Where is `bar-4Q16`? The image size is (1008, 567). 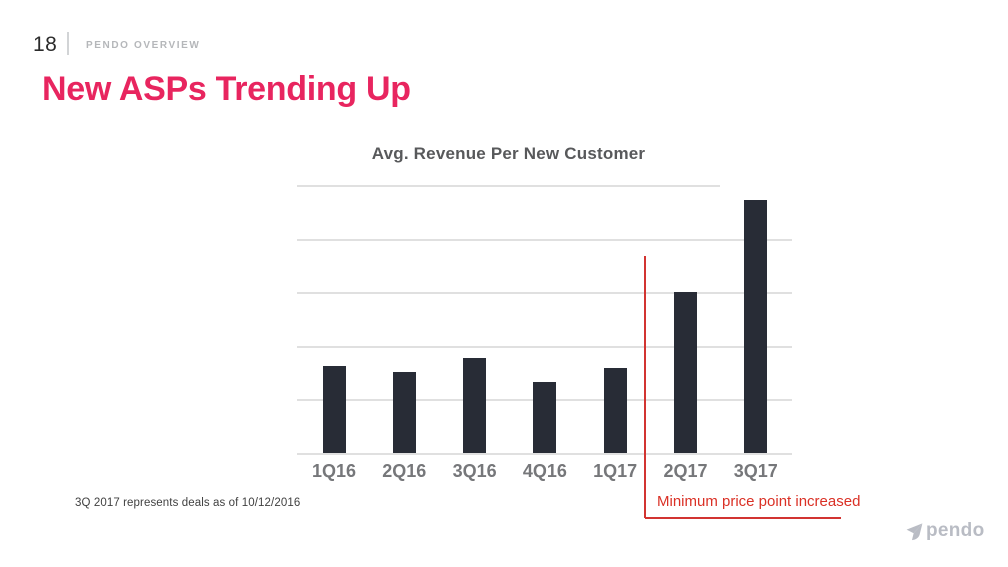 bar-4Q16 is located at coordinates (545, 417).